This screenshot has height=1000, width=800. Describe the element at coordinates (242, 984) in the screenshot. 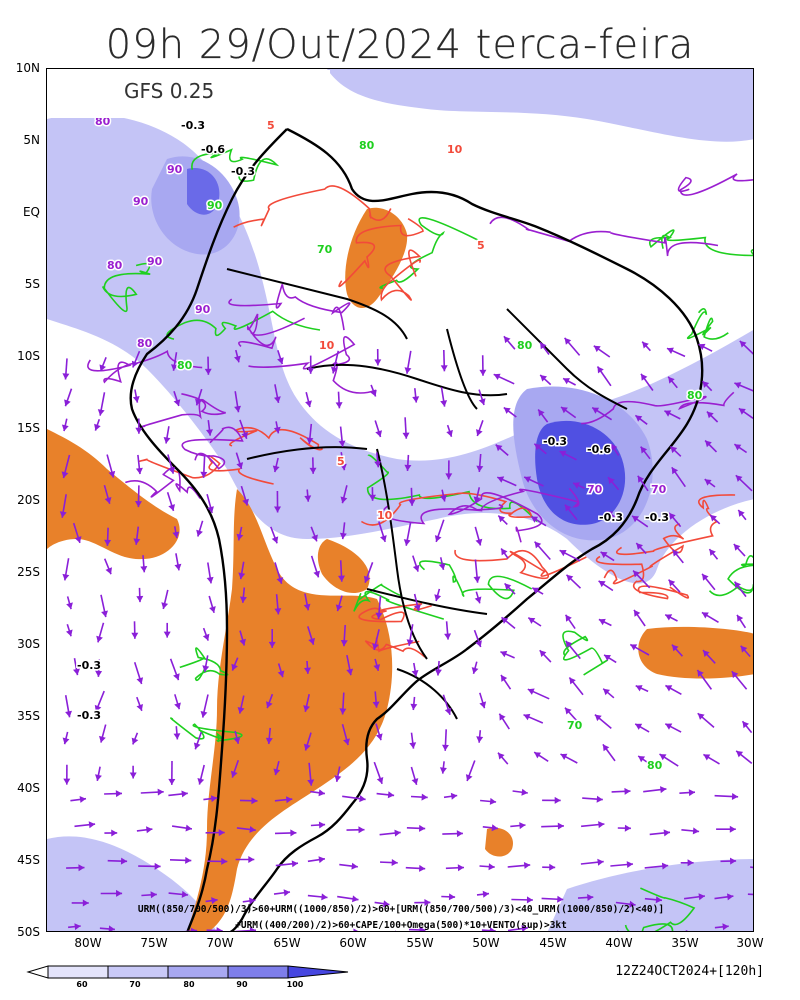

I see `colorbar-label: 90` at that location.